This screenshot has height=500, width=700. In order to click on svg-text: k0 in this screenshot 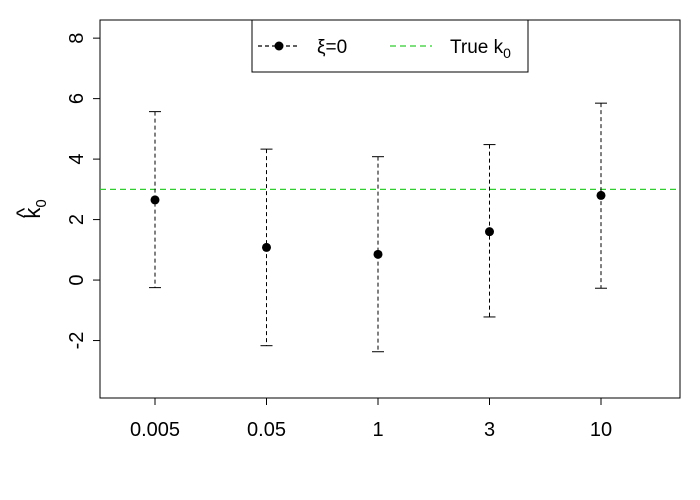, I will do `click(35, 208)`.